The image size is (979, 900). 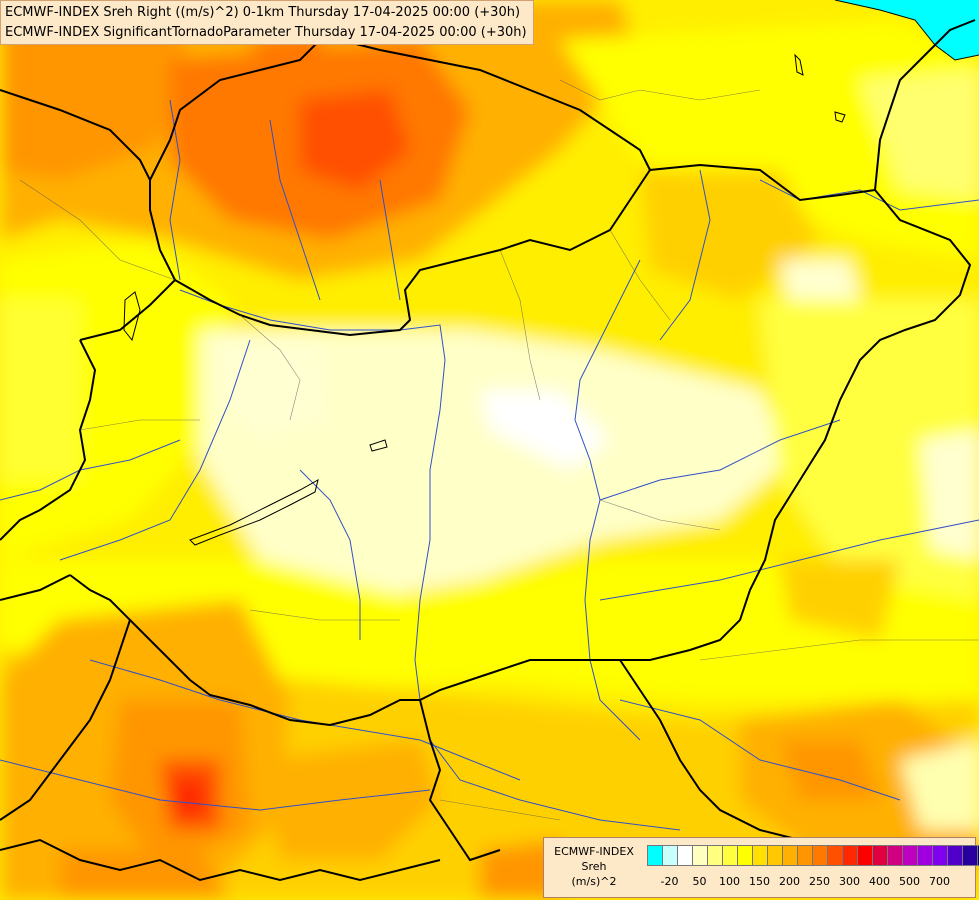 I want to click on legend-tick-label: 150, so click(x=759, y=881).